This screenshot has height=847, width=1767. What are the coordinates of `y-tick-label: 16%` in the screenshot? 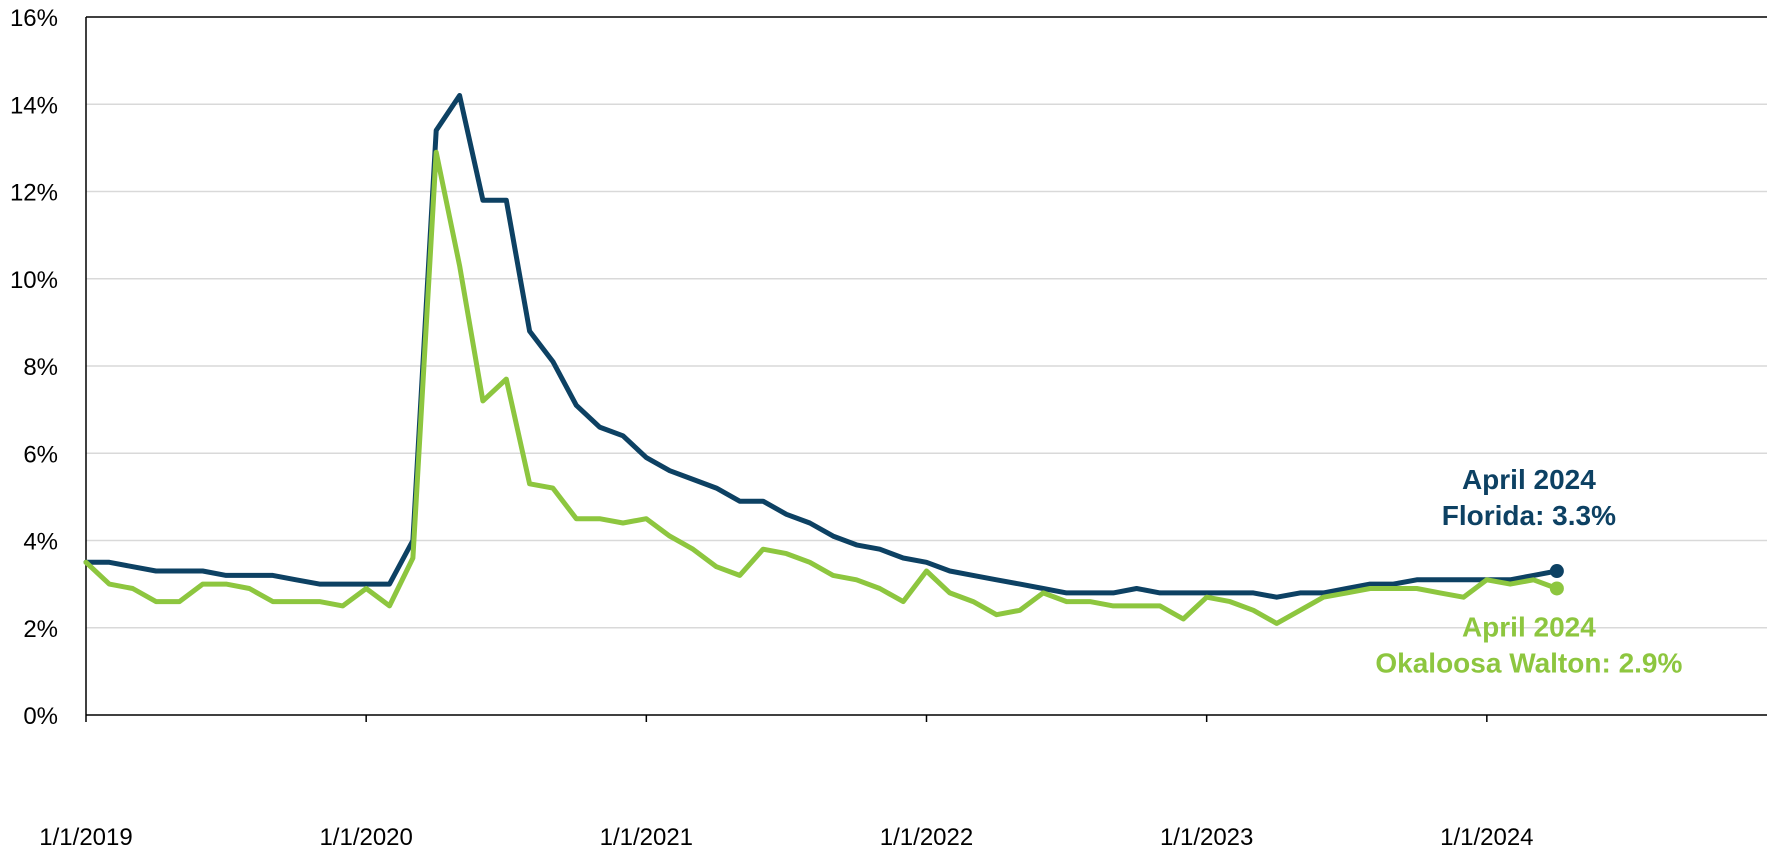 It's located at (34, 18).